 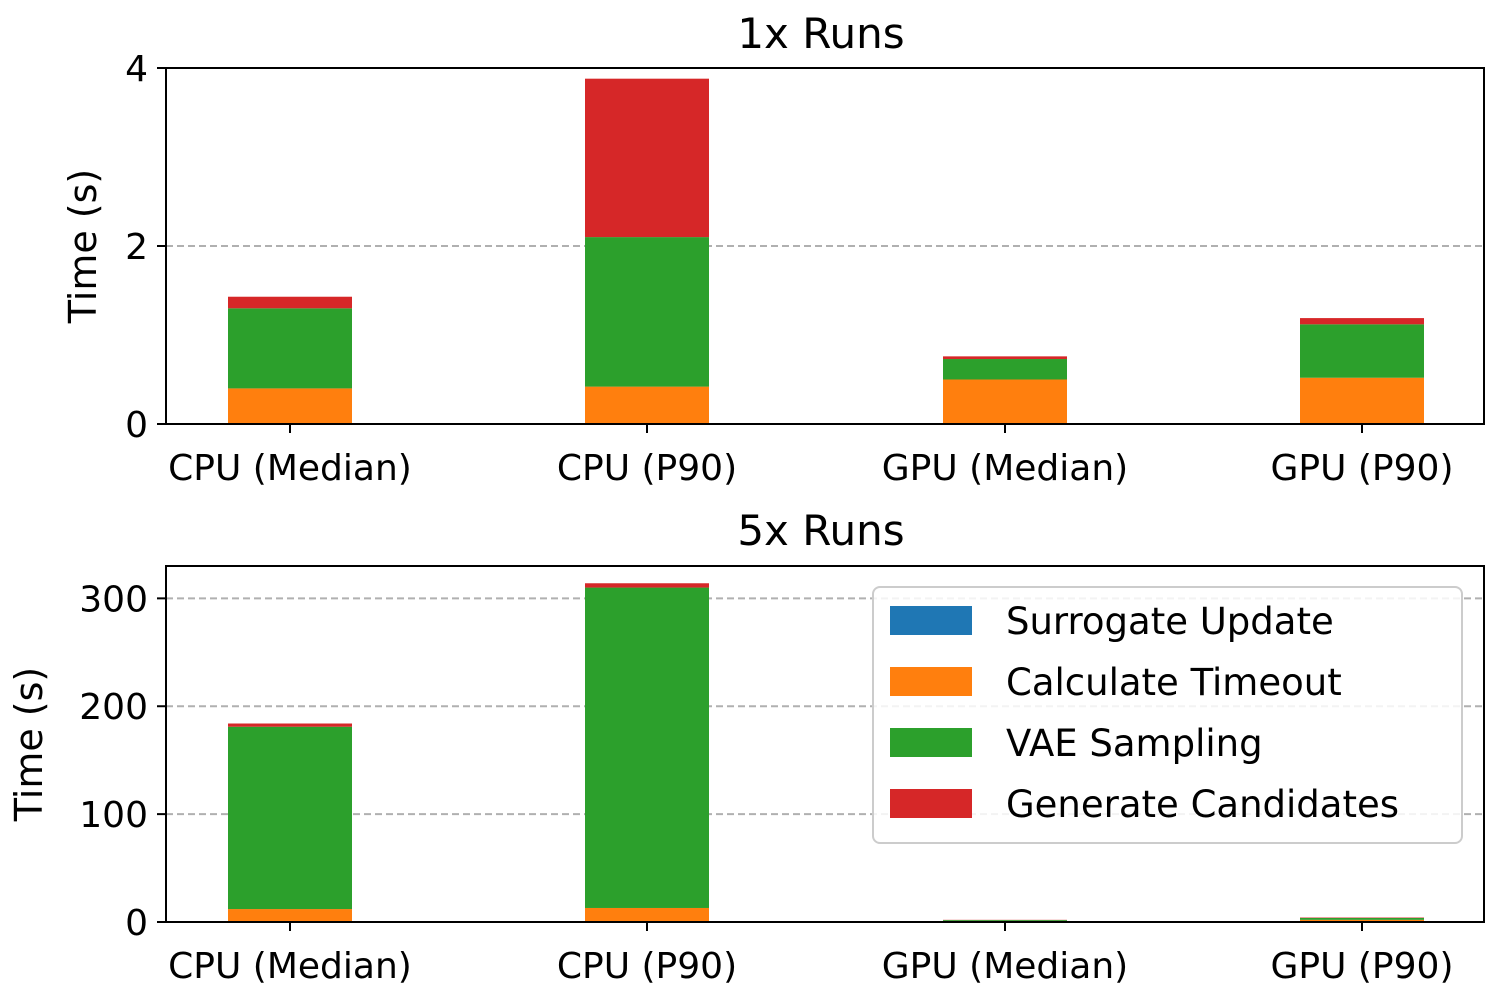 What do you see at coordinates (136, 425) in the screenshot?
I see `panel1-ytick-label: 0` at bounding box center [136, 425].